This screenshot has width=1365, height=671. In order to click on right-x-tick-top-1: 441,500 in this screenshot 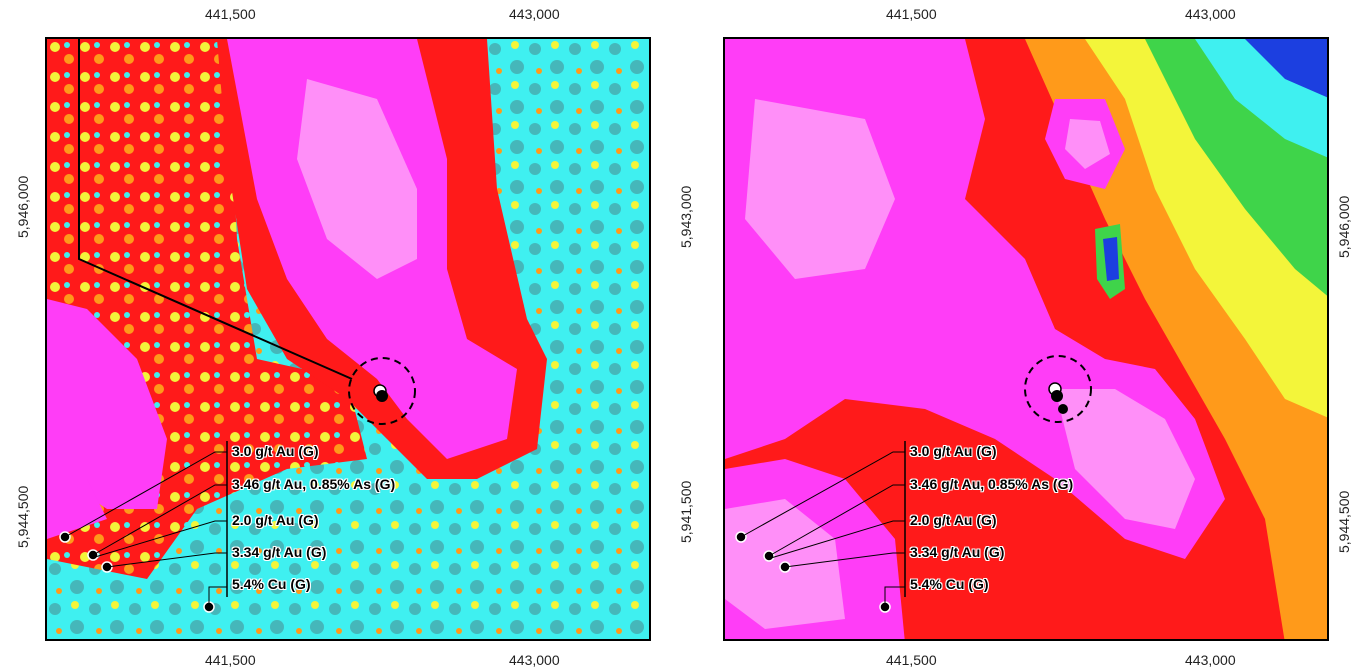, I will do `click(911, 14)`.